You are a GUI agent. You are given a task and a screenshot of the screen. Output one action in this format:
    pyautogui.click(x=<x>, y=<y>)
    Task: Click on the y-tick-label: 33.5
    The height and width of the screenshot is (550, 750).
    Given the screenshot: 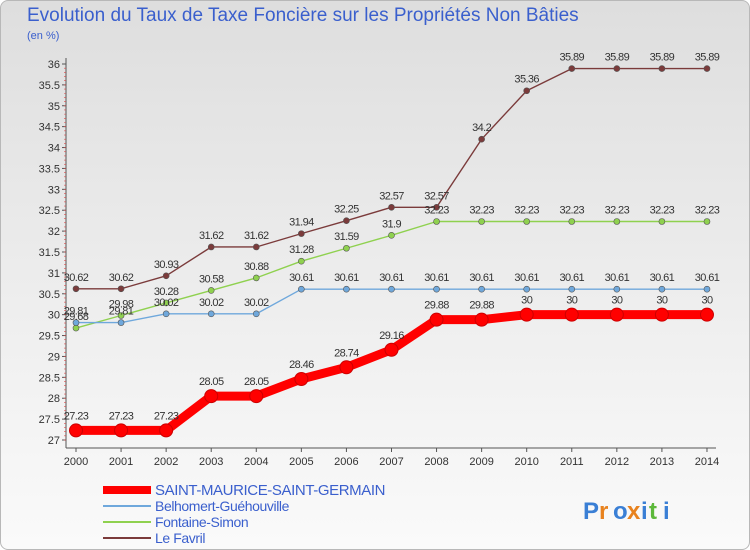 What is the action you would take?
    pyautogui.click(x=49, y=169)
    